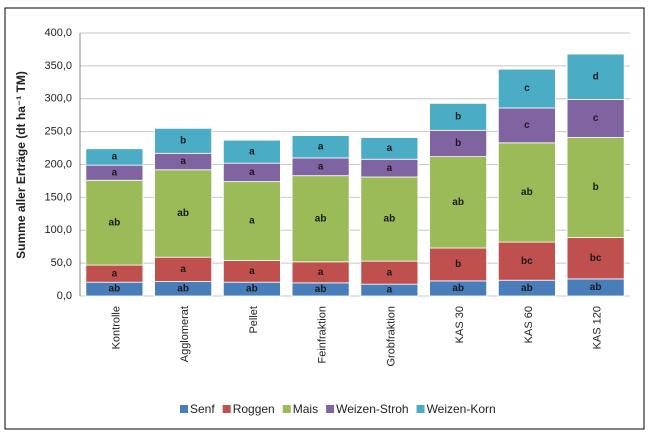 Image resolution: width=650 pixels, height=432 pixels. I want to click on y-tick-label: 250,0, so click(58, 132).